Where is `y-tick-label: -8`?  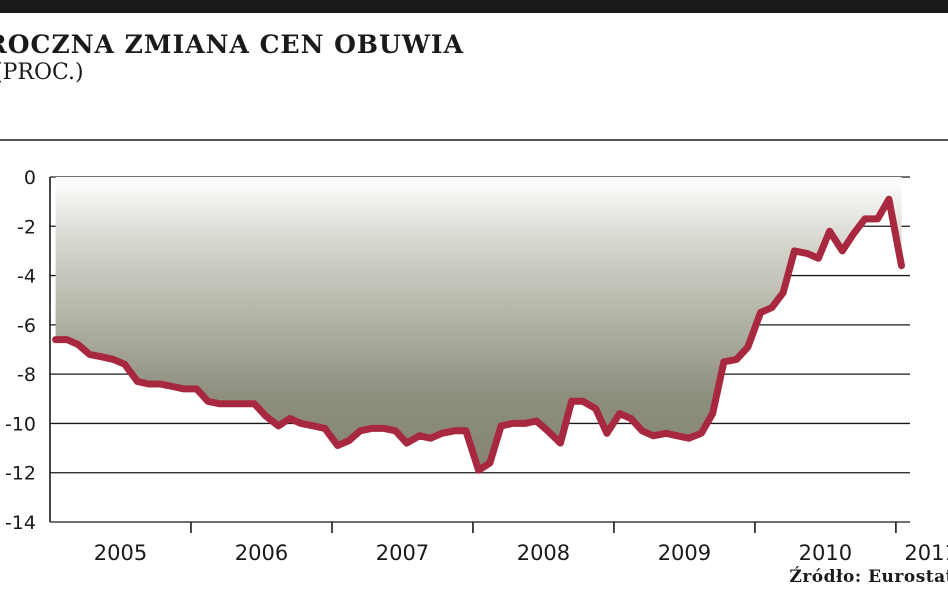
y-tick-label: -8 is located at coordinates (26, 375).